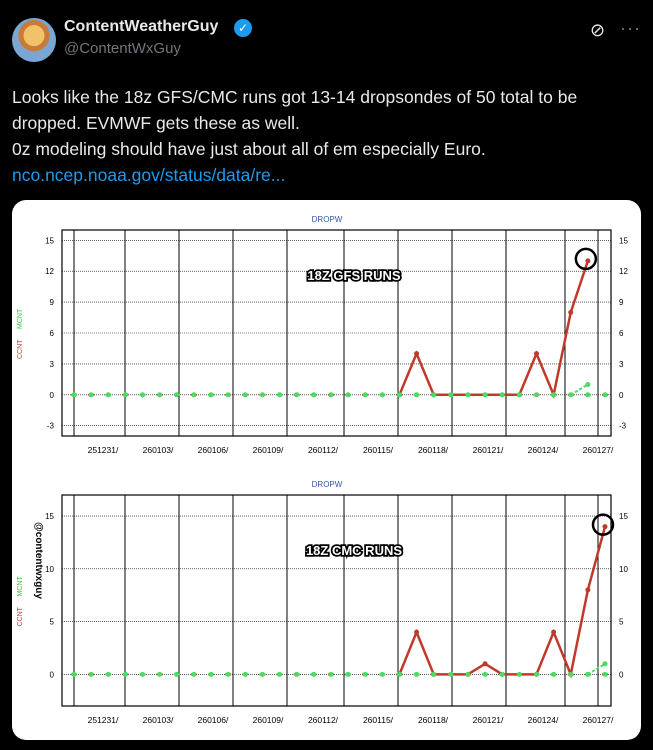 This screenshot has height=750, width=653. Describe the element at coordinates (38, 560) in the screenshot. I see `watermark: @contentwxguy` at that location.